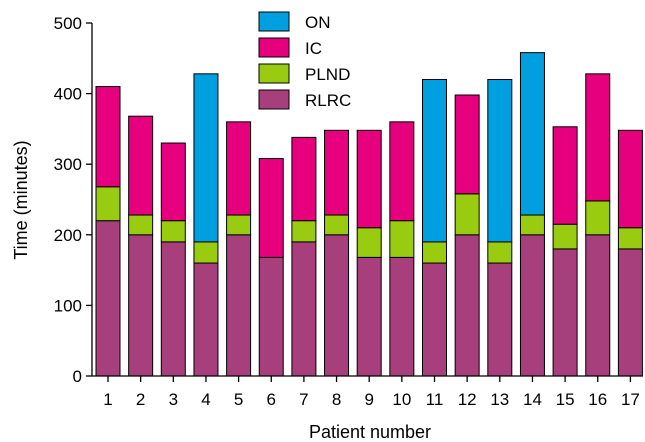 The height and width of the screenshot is (442, 645). What do you see at coordinates (271, 399) in the screenshot?
I see `x-tick-label-6: 6` at bounding box center [271, 399].